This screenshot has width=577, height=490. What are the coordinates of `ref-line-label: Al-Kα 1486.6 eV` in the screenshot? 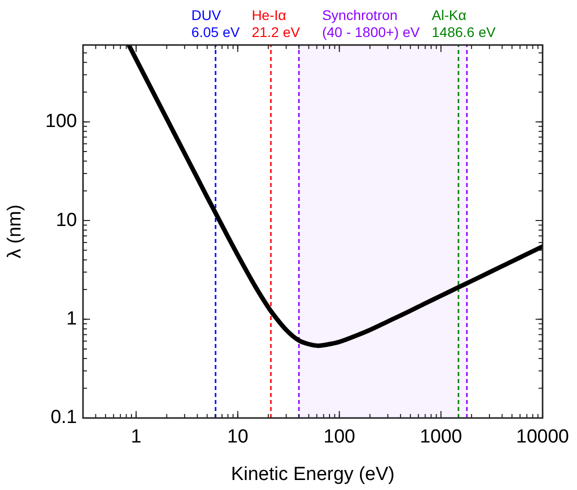 It's located at (464, 23).